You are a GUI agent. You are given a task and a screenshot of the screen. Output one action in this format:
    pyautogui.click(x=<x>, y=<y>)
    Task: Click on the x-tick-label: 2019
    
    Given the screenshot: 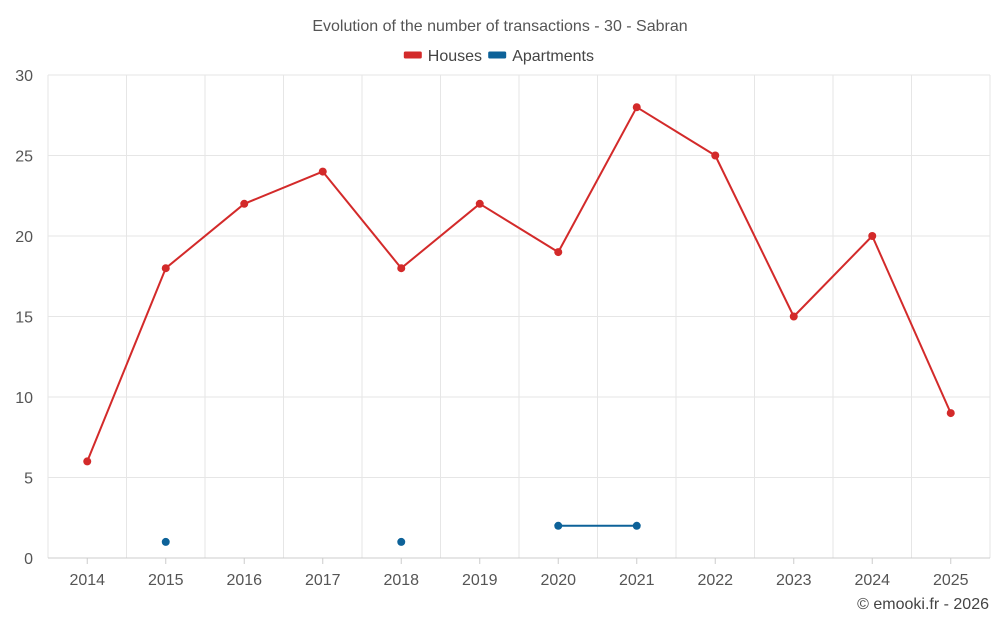 What is the action you would take?
    pyautogui.click(x=480, y=580)
    